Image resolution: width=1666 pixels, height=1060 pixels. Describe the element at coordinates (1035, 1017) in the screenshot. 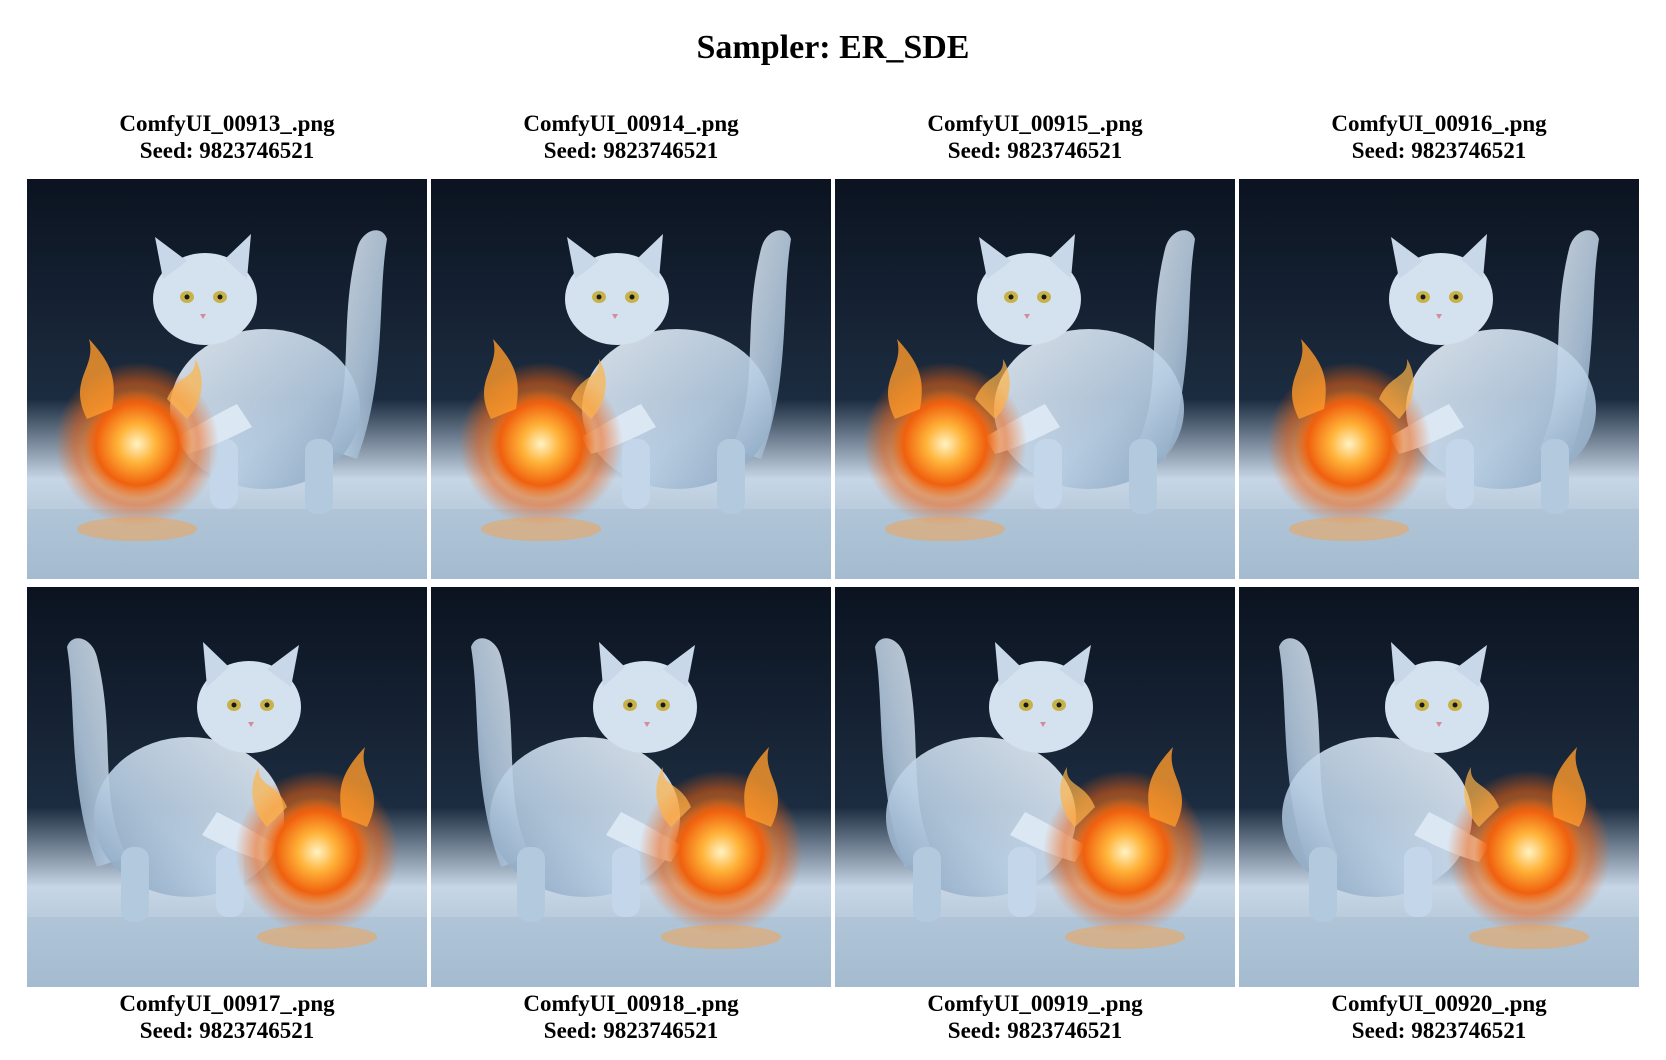

I see `grid-cell-7: ComfyUI_00919_.png Seed: 9823746521` at that location.